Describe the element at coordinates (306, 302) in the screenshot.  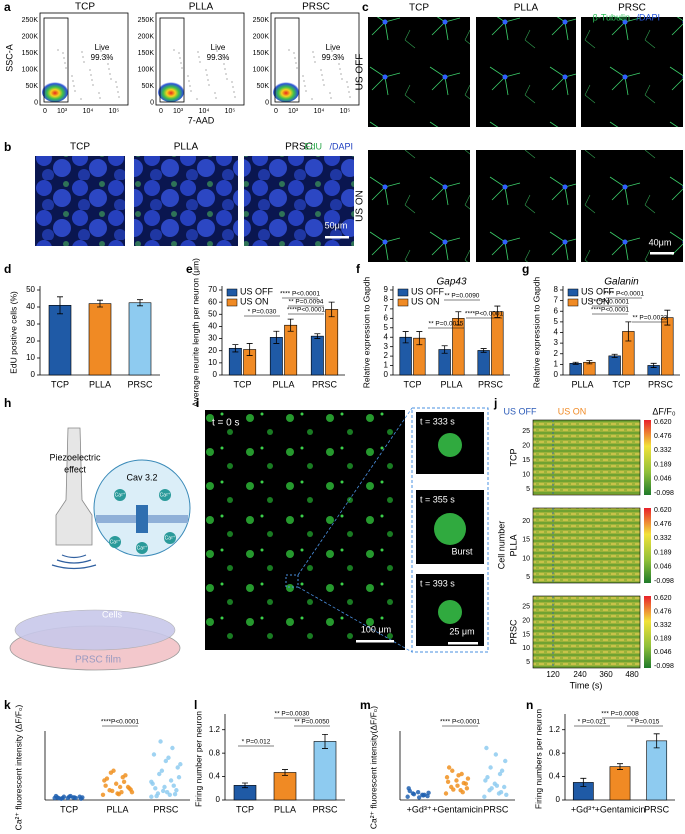
I see `significance-label: ** P=0.0094` at that location.